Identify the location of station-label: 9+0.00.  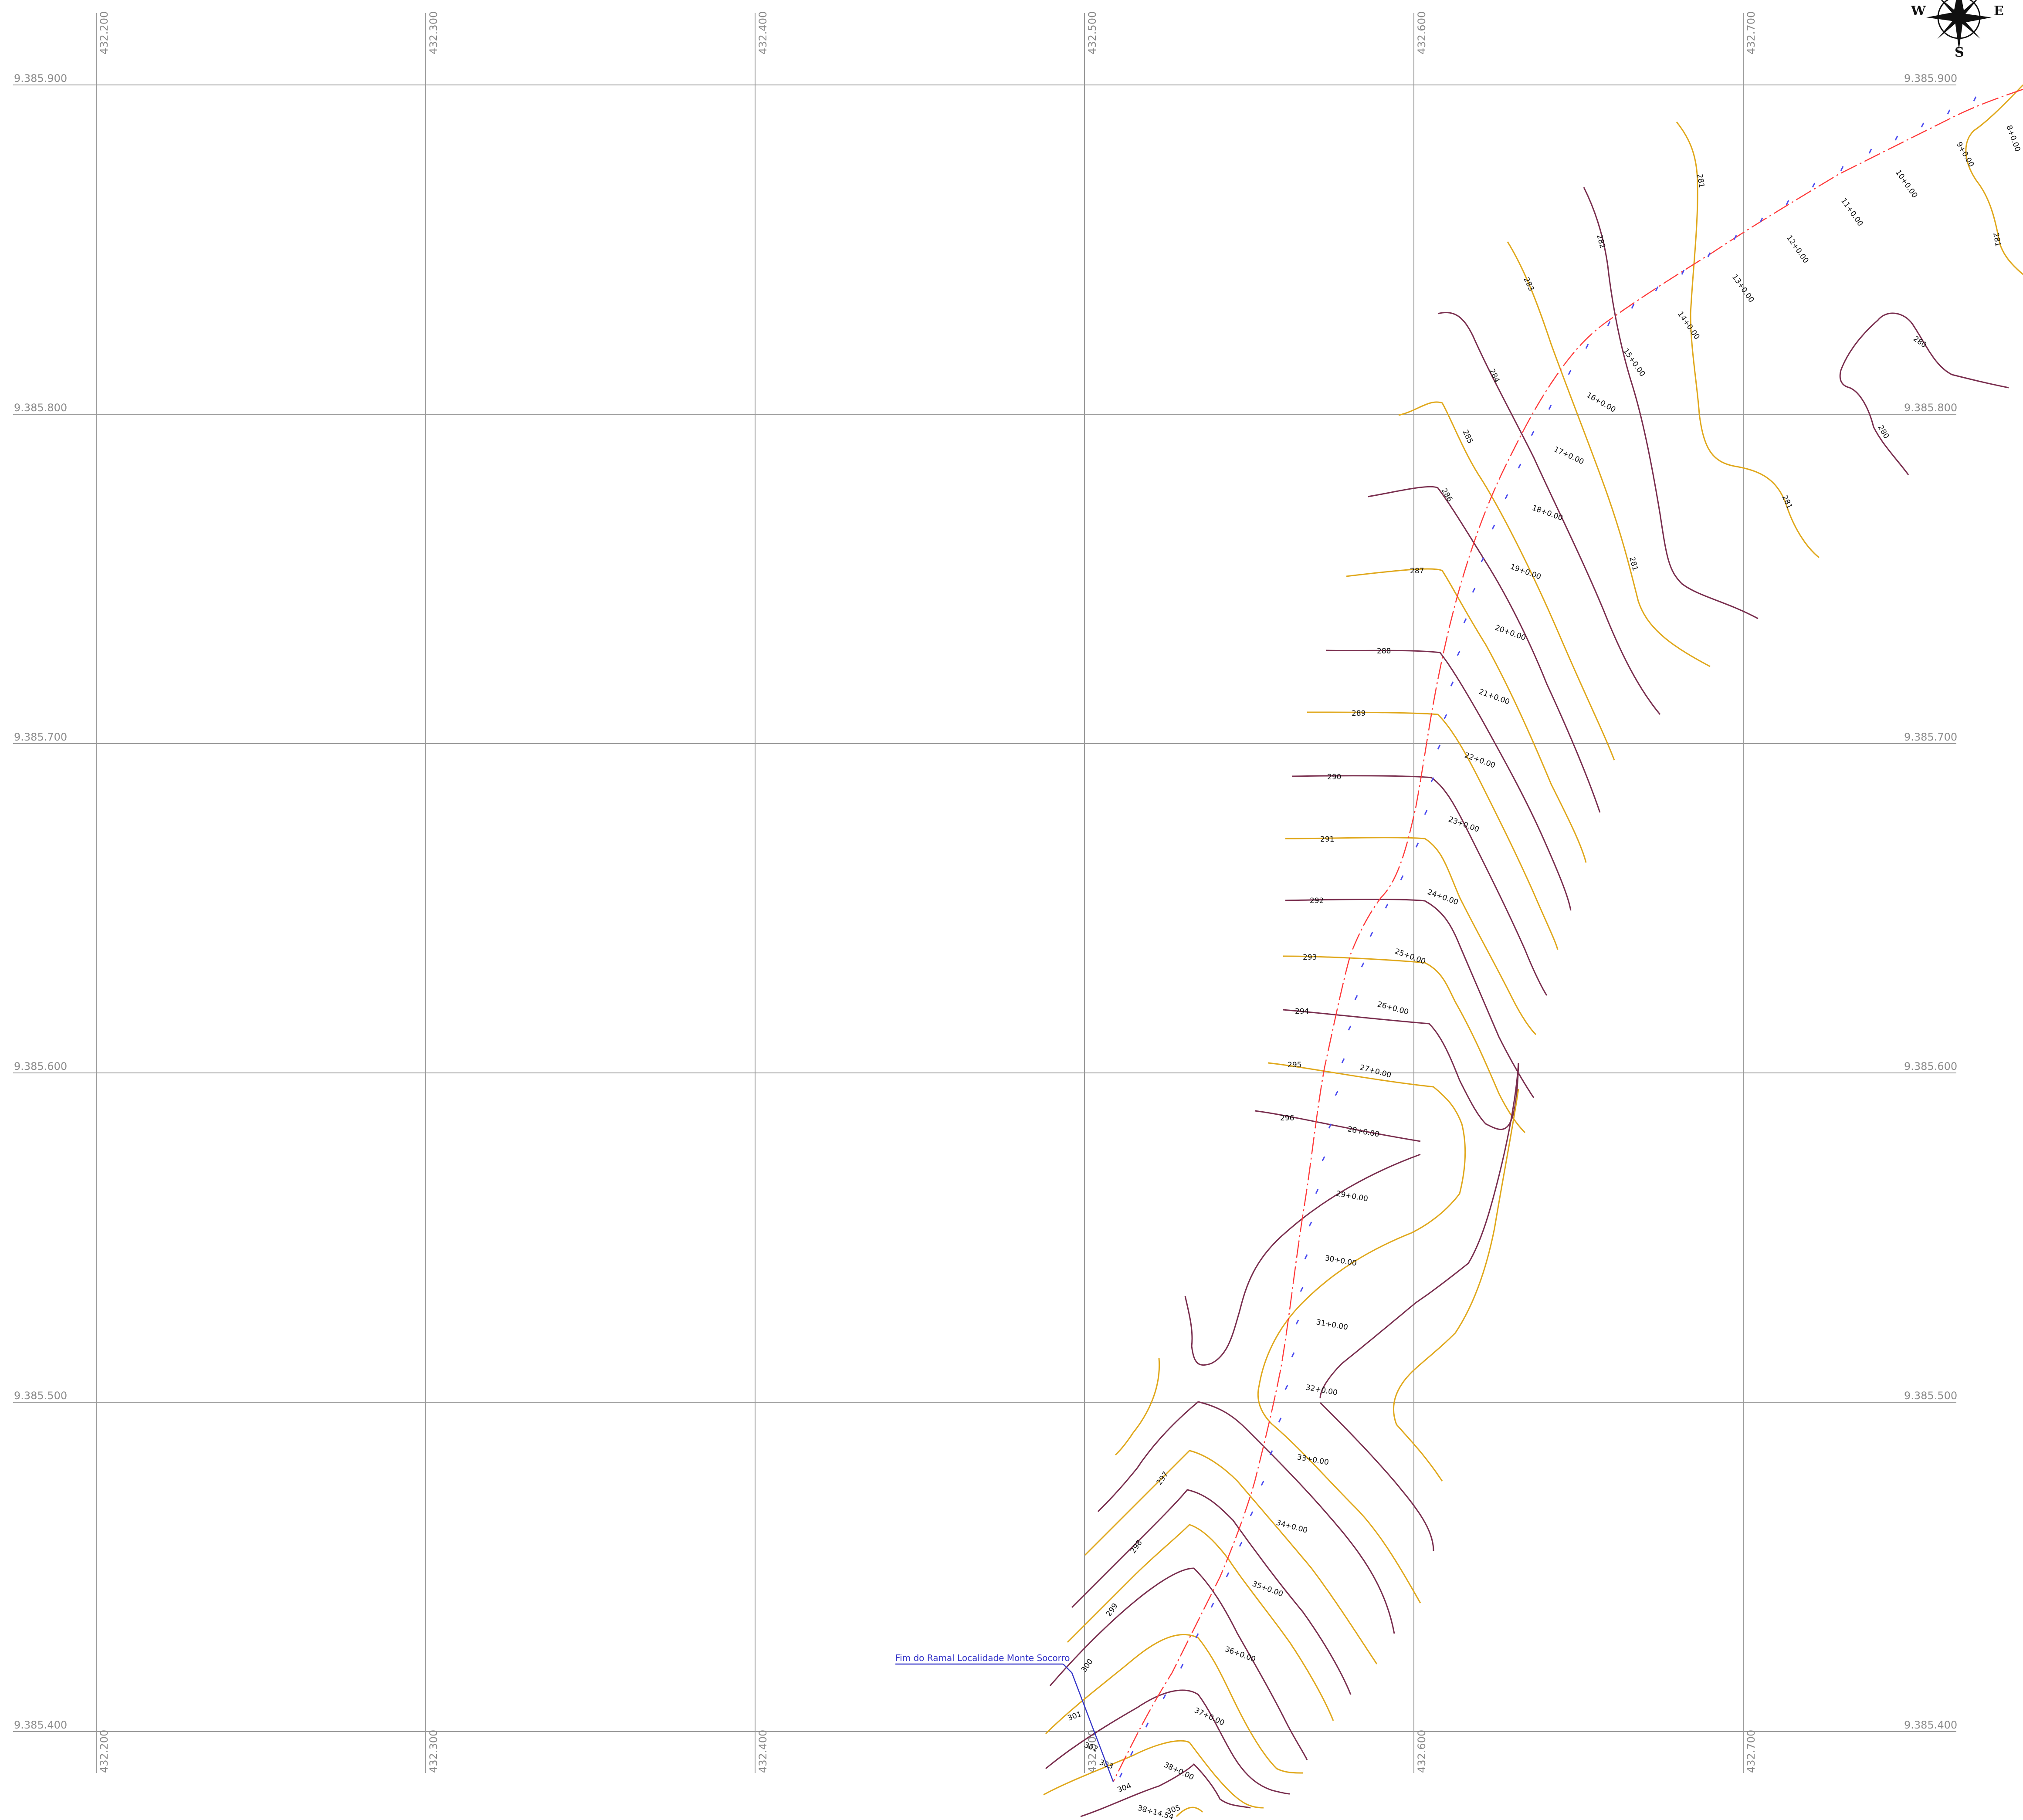
(1965, 155).